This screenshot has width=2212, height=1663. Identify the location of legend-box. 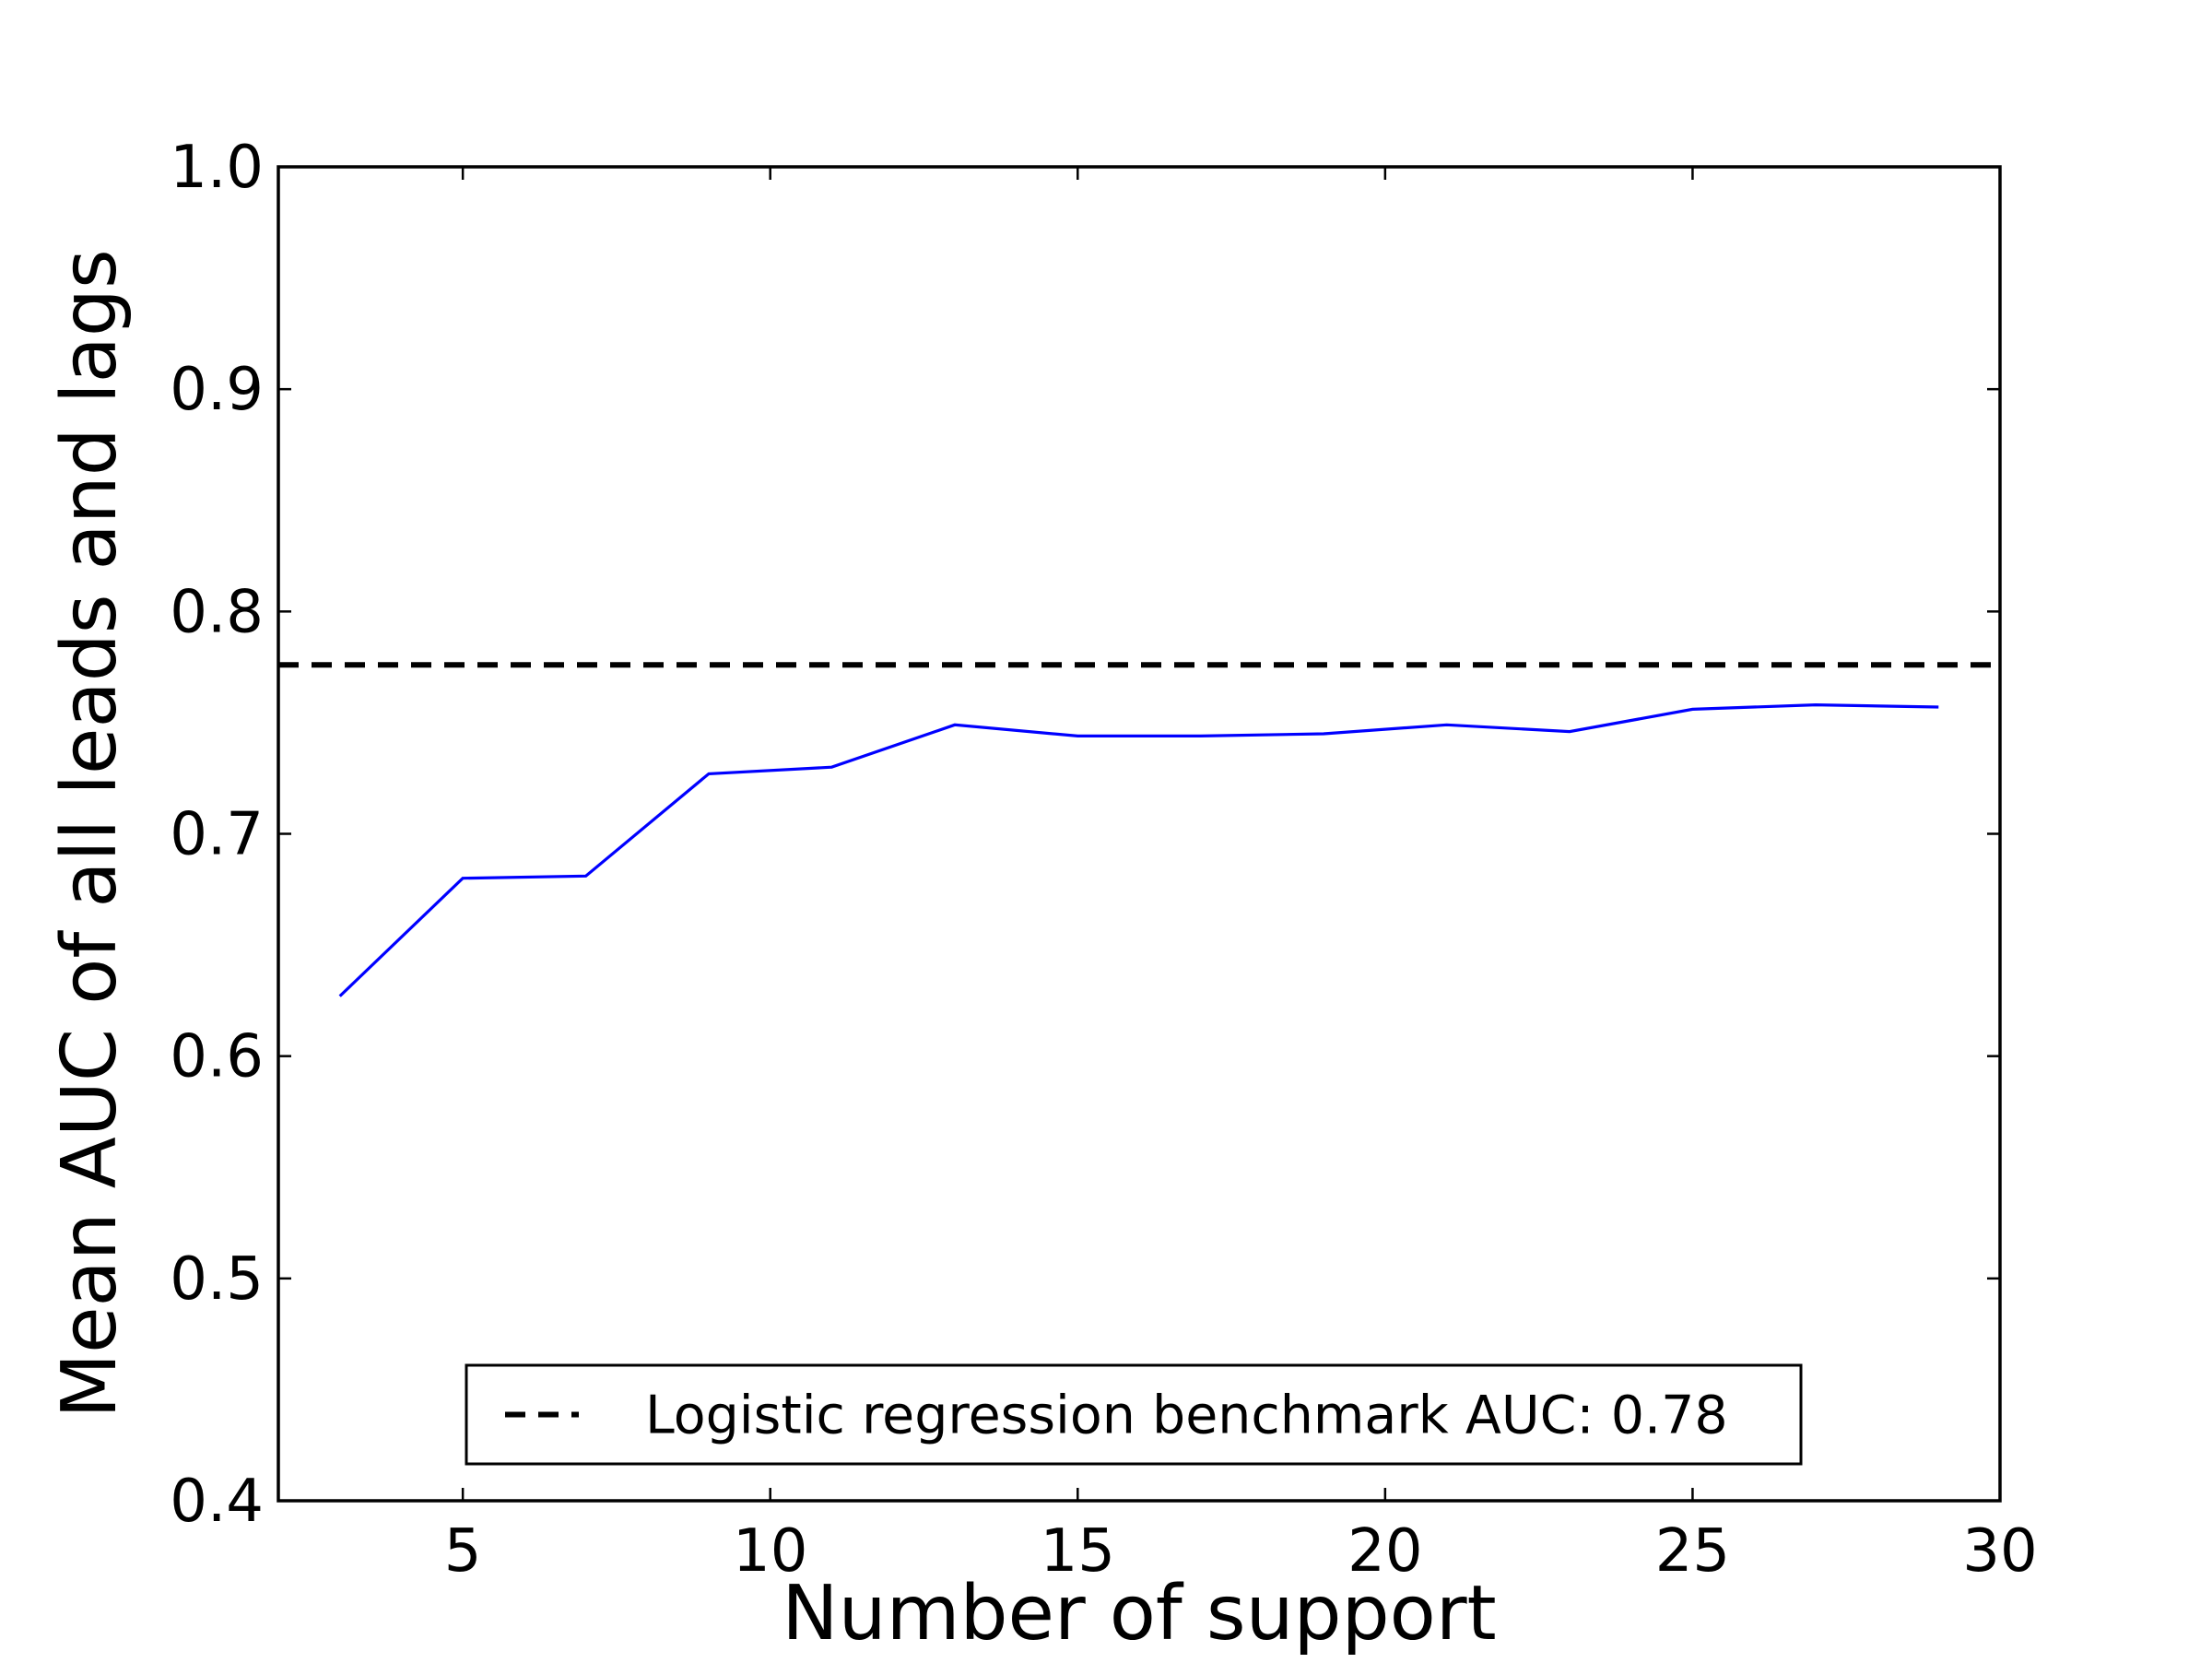
(1134, 1414).